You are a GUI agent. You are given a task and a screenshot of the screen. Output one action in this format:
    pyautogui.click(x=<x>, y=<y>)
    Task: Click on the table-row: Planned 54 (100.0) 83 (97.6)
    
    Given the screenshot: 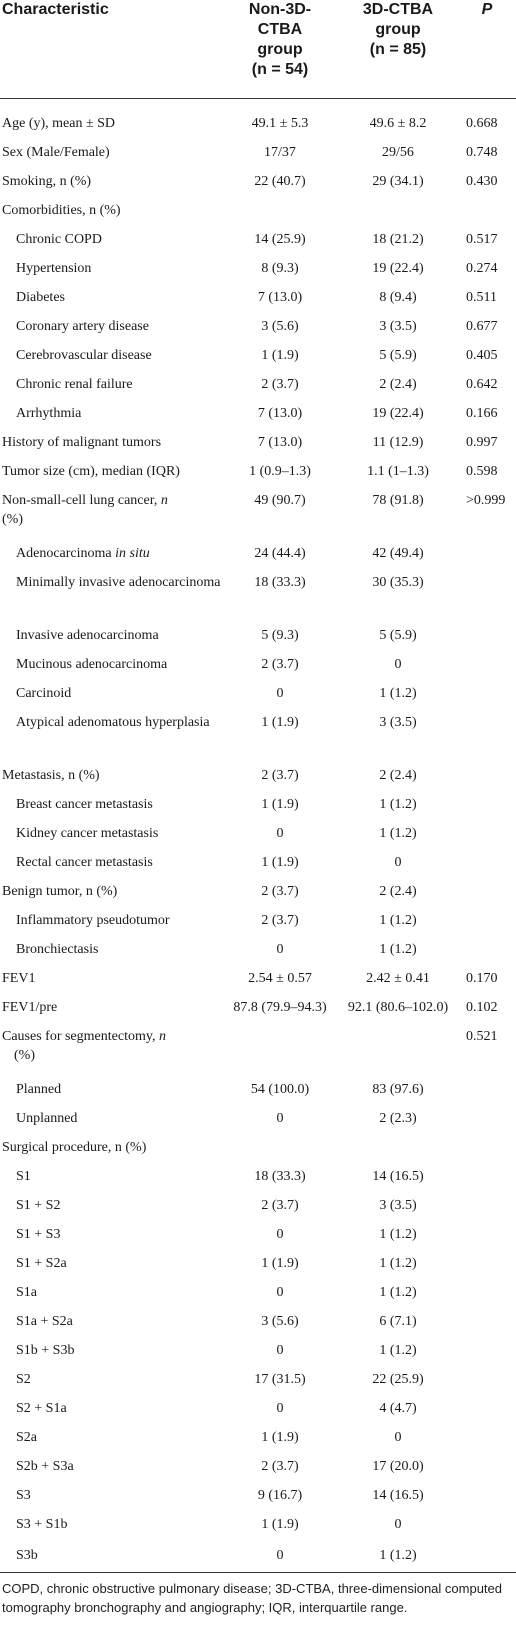 What is the action you would take?
    pyautogui.click(x=258, y=1089)
    